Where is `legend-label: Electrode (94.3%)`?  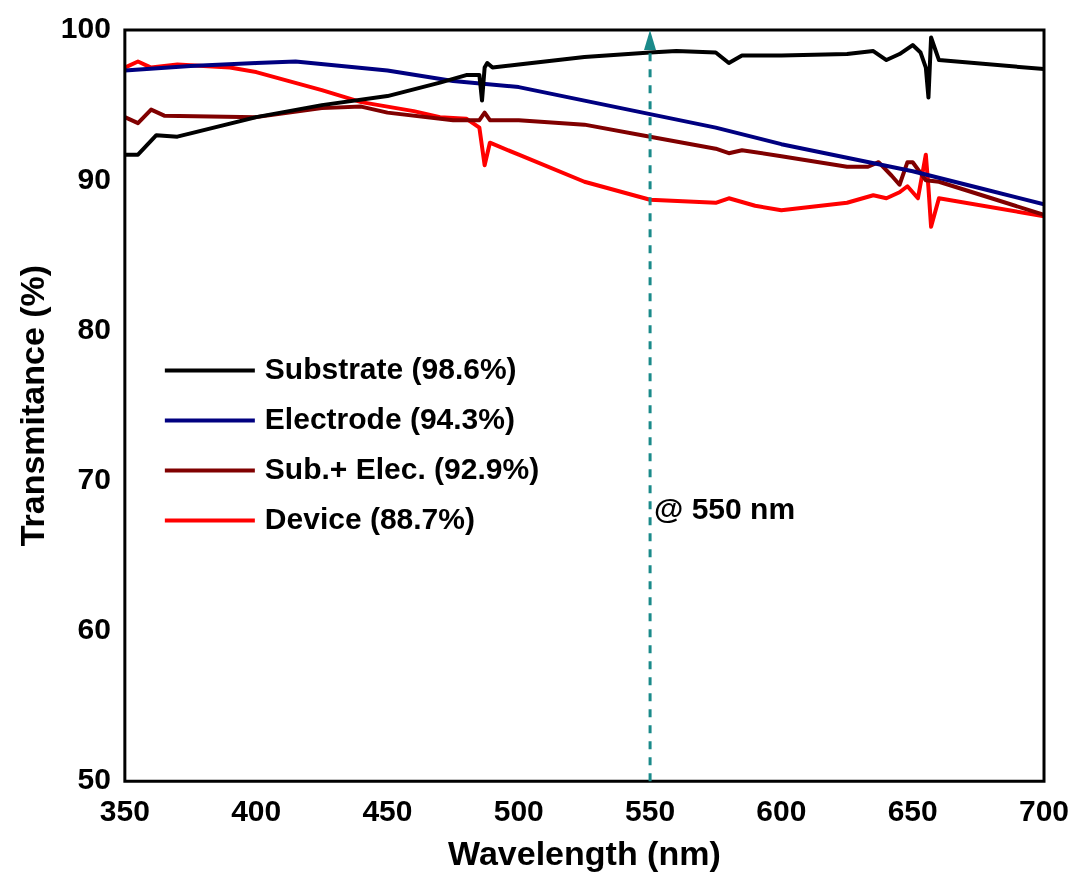 legend-label: Electrode (94.3%) is located at coordinates (389, 418).